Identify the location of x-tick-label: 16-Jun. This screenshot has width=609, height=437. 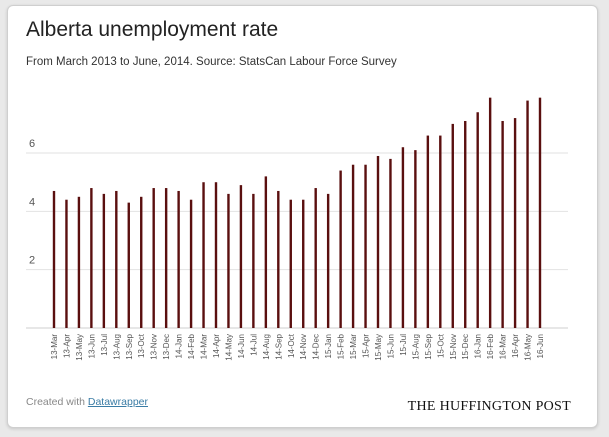
(540, 346).